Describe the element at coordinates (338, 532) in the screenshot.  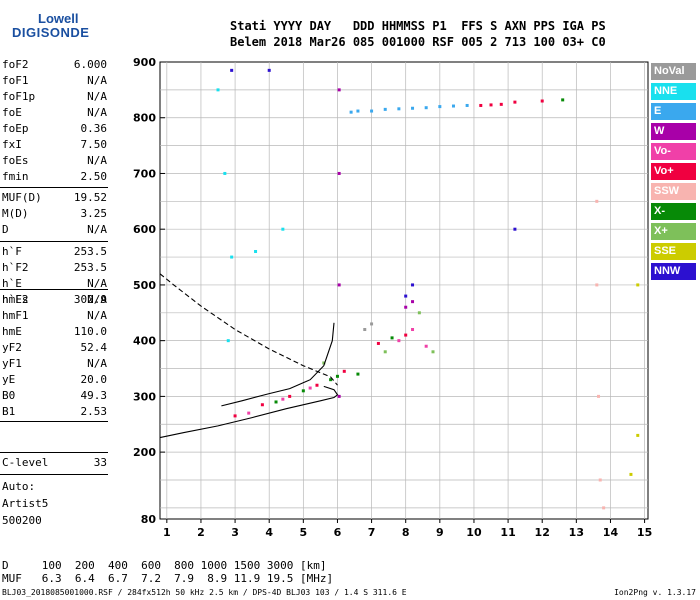
I see `x-tick-label: 6` at that location.